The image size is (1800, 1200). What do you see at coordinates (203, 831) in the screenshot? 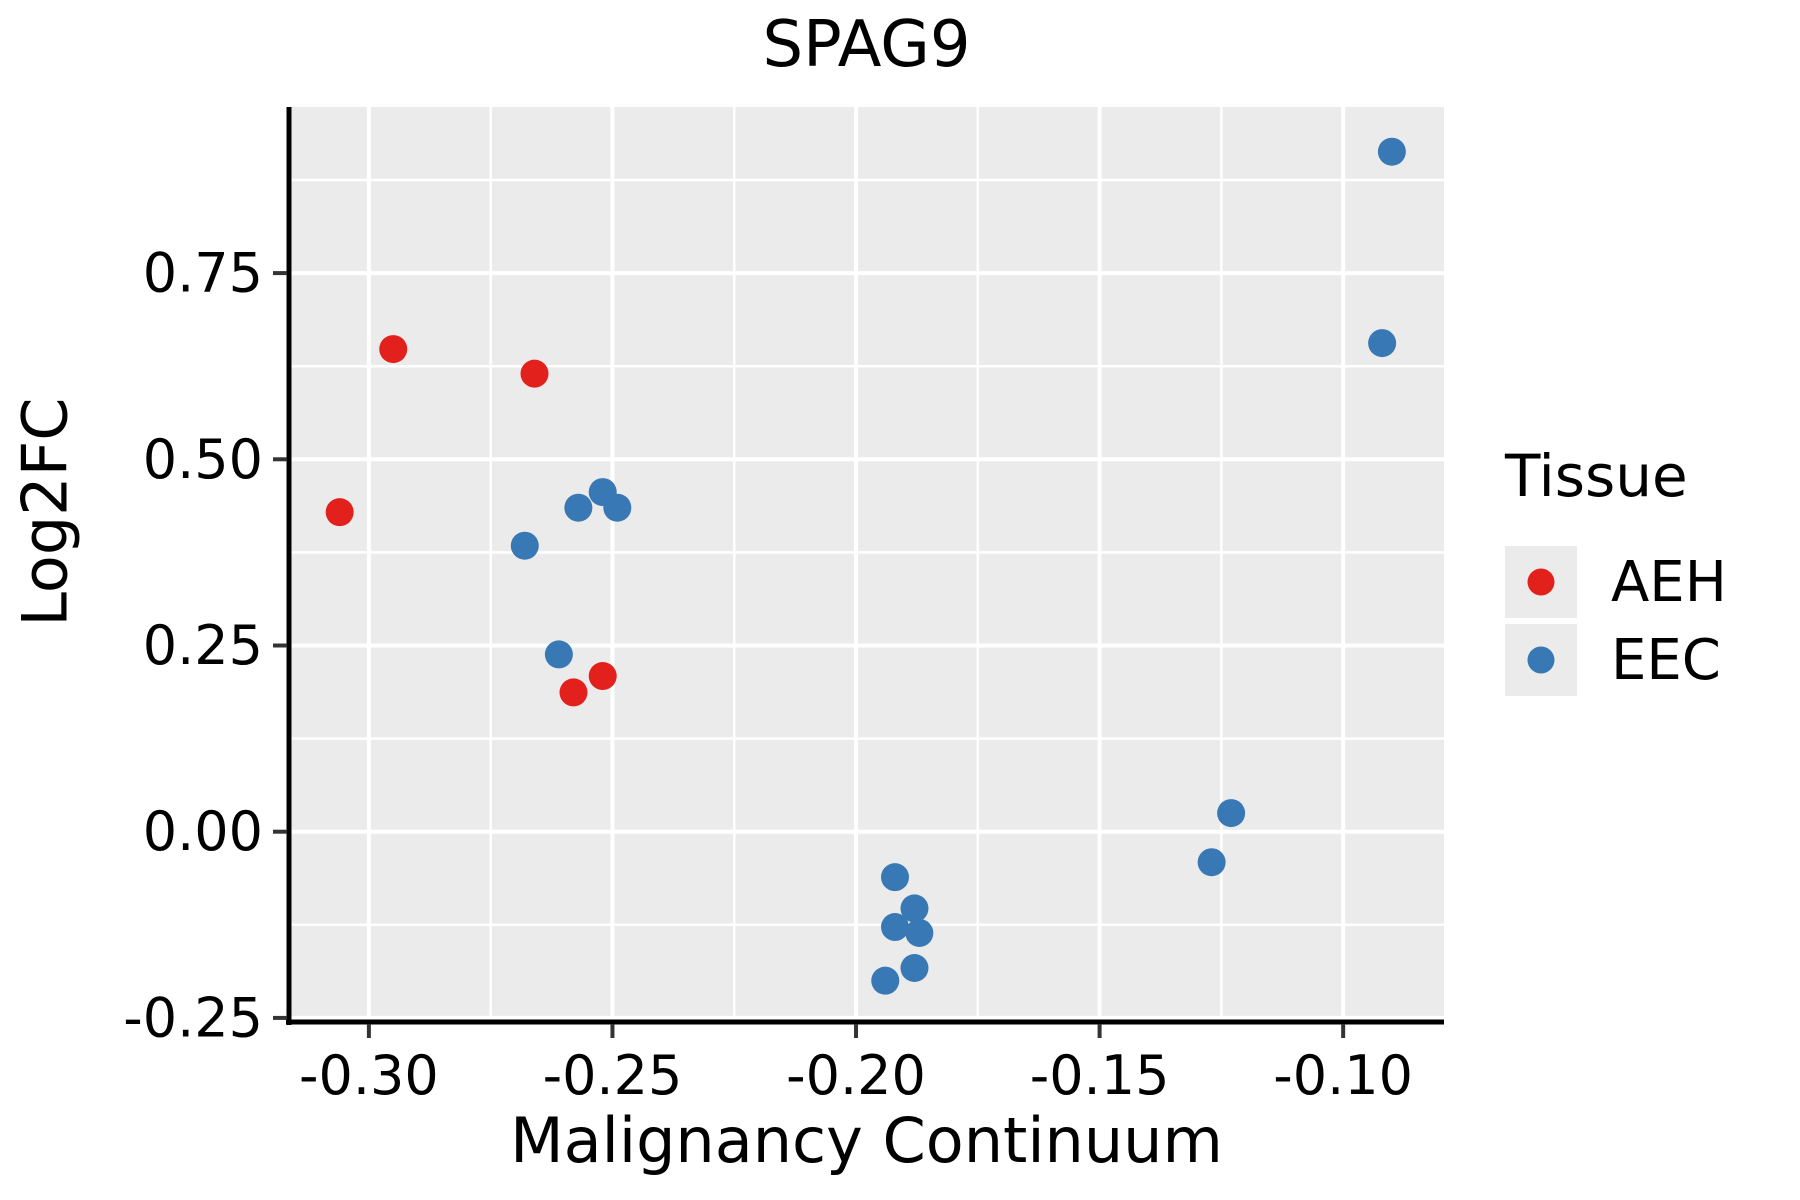
I see `y-tick-label: 0.00` at bounding box center [203, 831].